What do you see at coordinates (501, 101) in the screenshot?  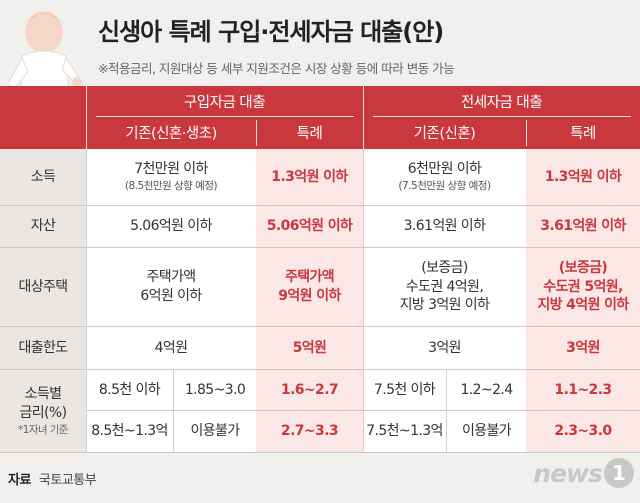 I see `header-jeonse-group: 전세자금 대출` at bounding box center [501, 101].